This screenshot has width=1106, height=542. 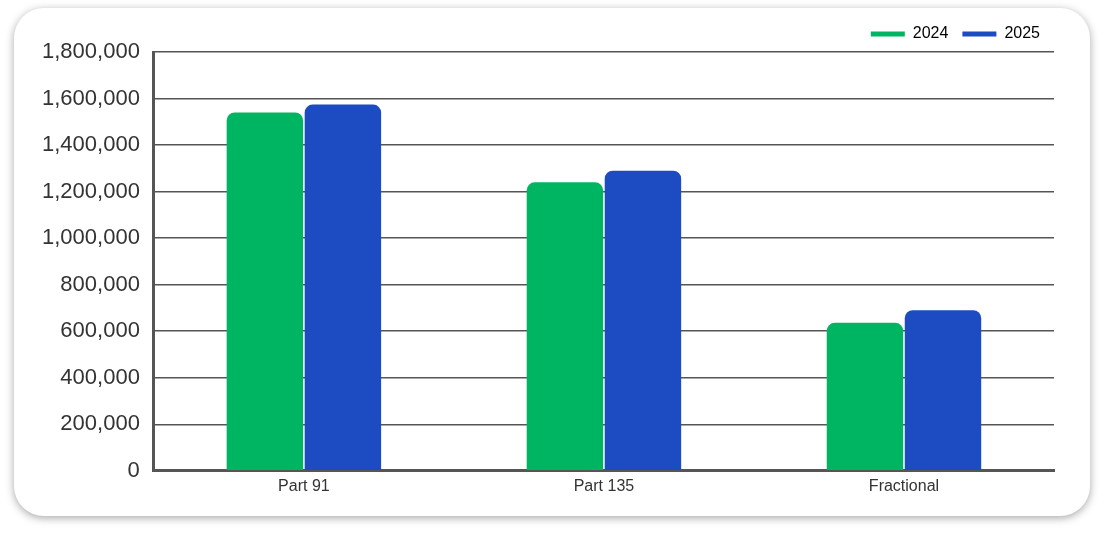 What do you see at coordinates (91, 237) in the screenshot?
I see `y-tick-label: 1,000,000` at bounding box center [91, 237].